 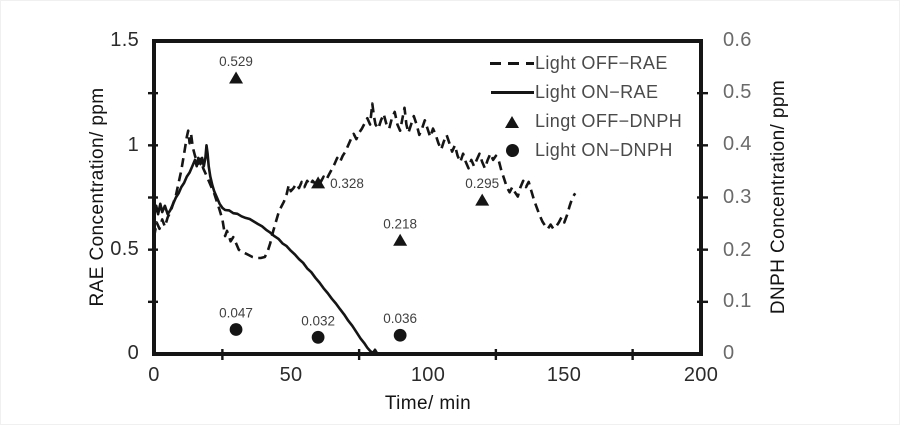 I want to click on legend-entry-light-on-rae: Light ON−RAE, so click(x=585, y=92).